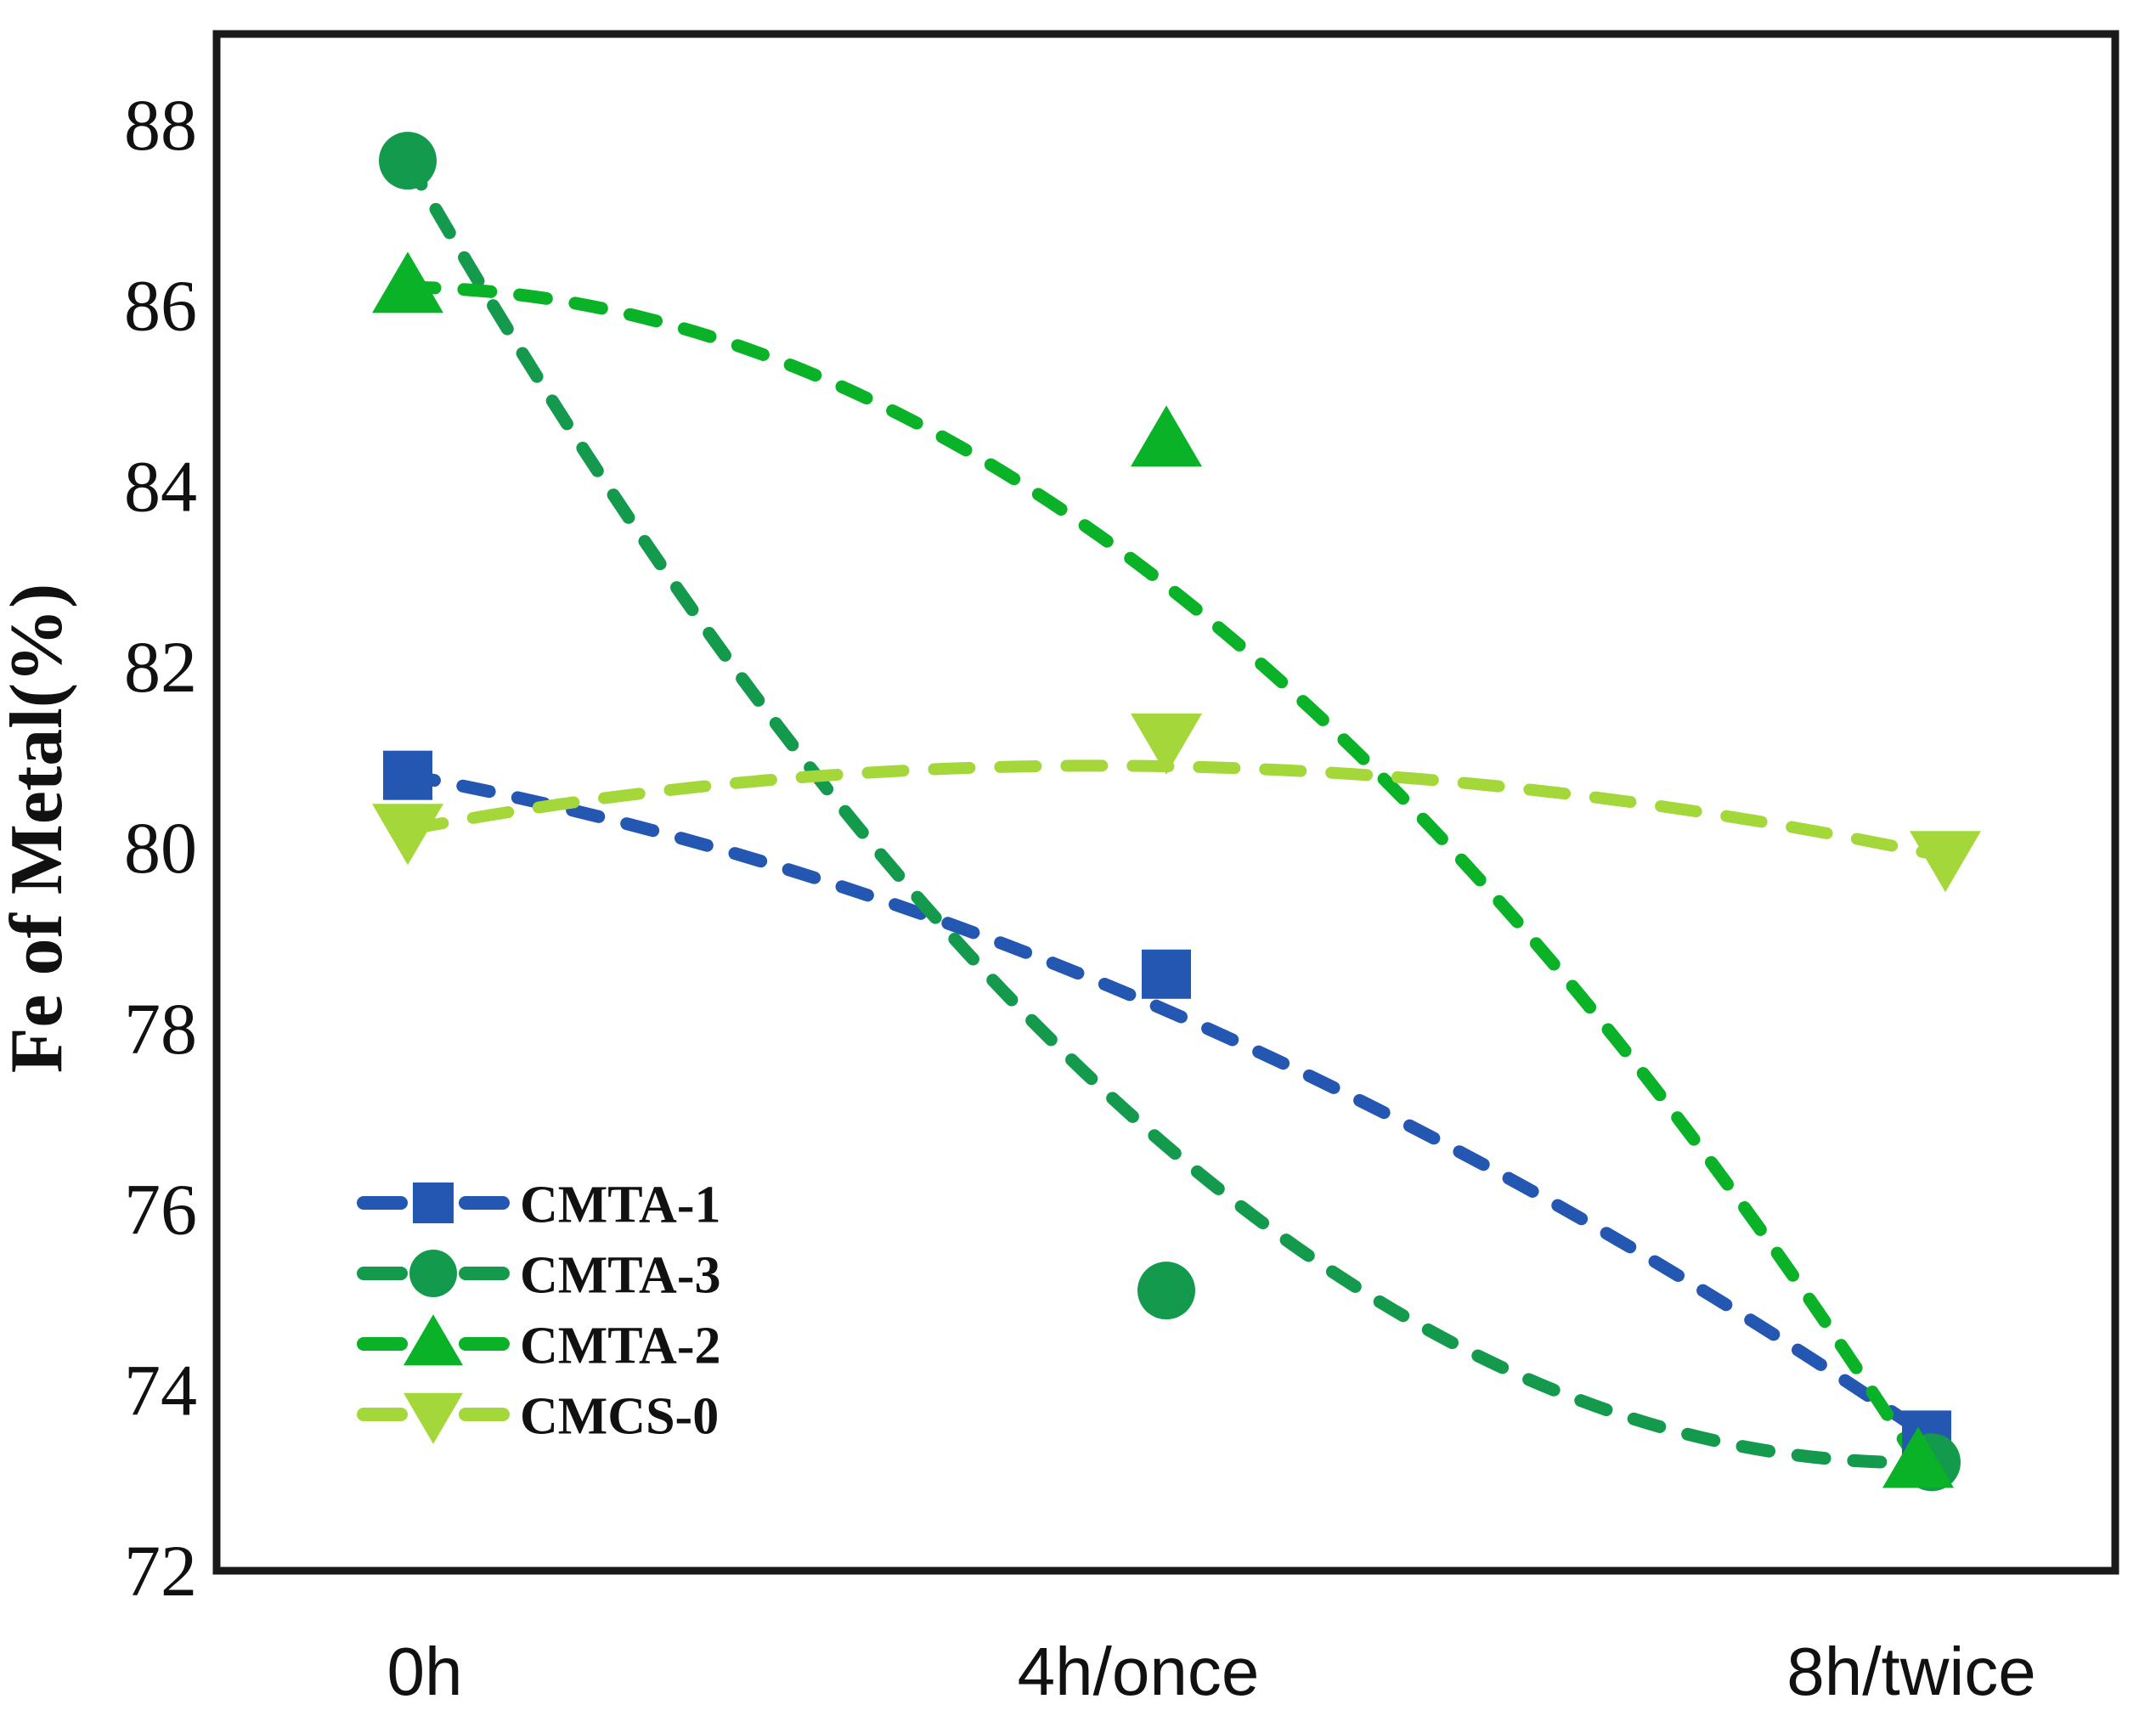 Image resolution: width=2156 pixels, height=1716 pixels. I want to click on marker-CMCS-0-8h/twice, so click(1945, 862).